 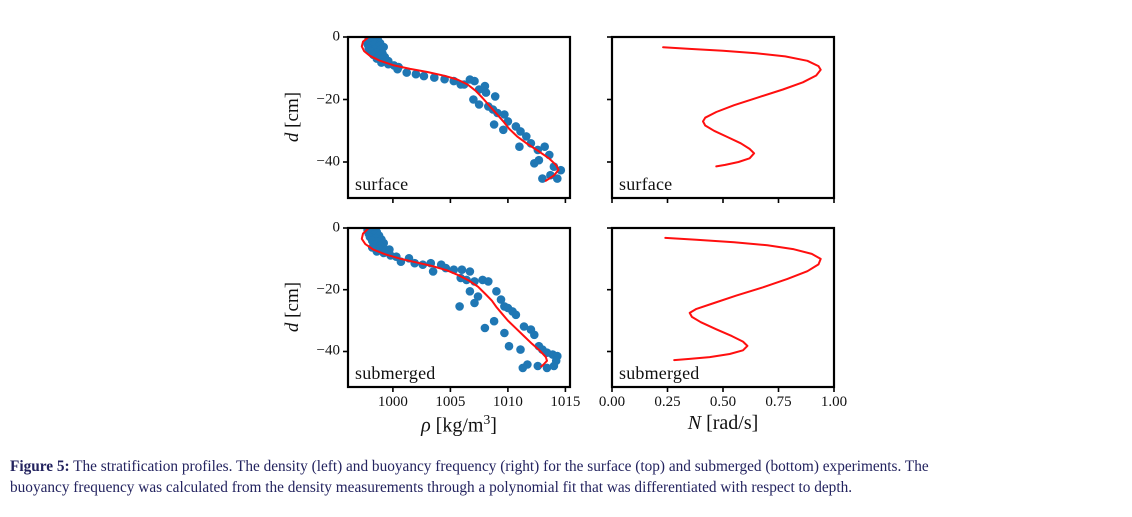 I want to click on density-symbol: ρ, so click(x=426, y=425).